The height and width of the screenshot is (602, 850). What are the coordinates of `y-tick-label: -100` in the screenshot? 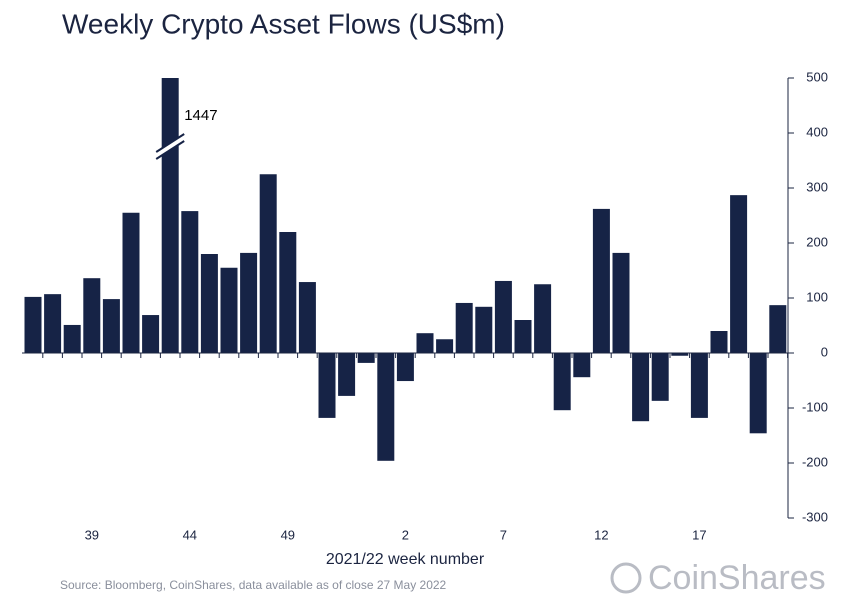 It's located at (815, 406).